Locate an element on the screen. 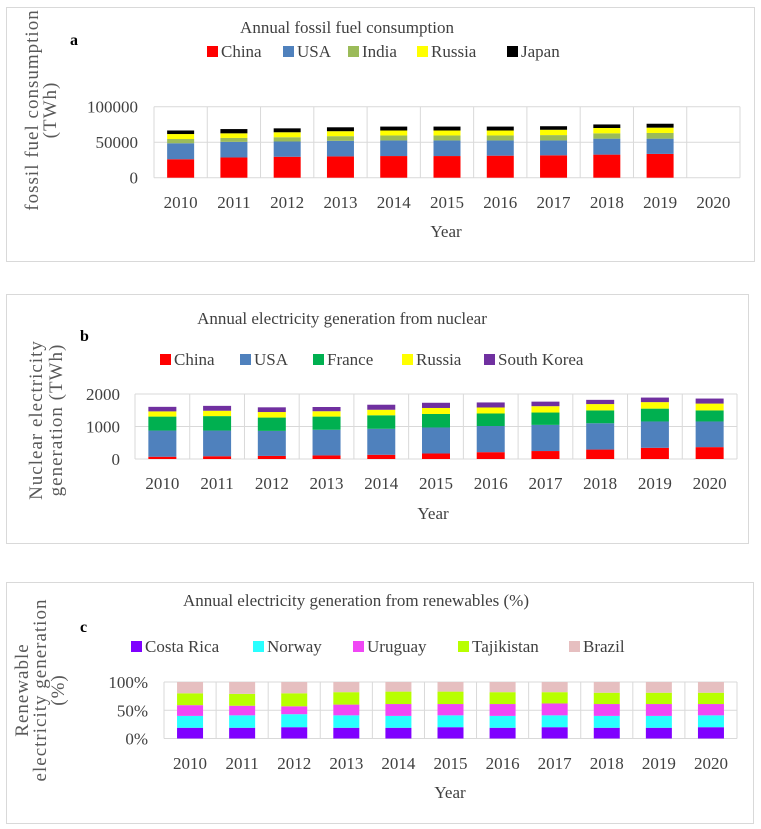 The width and height of the screenshot is (761, 829). y-tick-label: 100000 is located at coordinates (112, 107).